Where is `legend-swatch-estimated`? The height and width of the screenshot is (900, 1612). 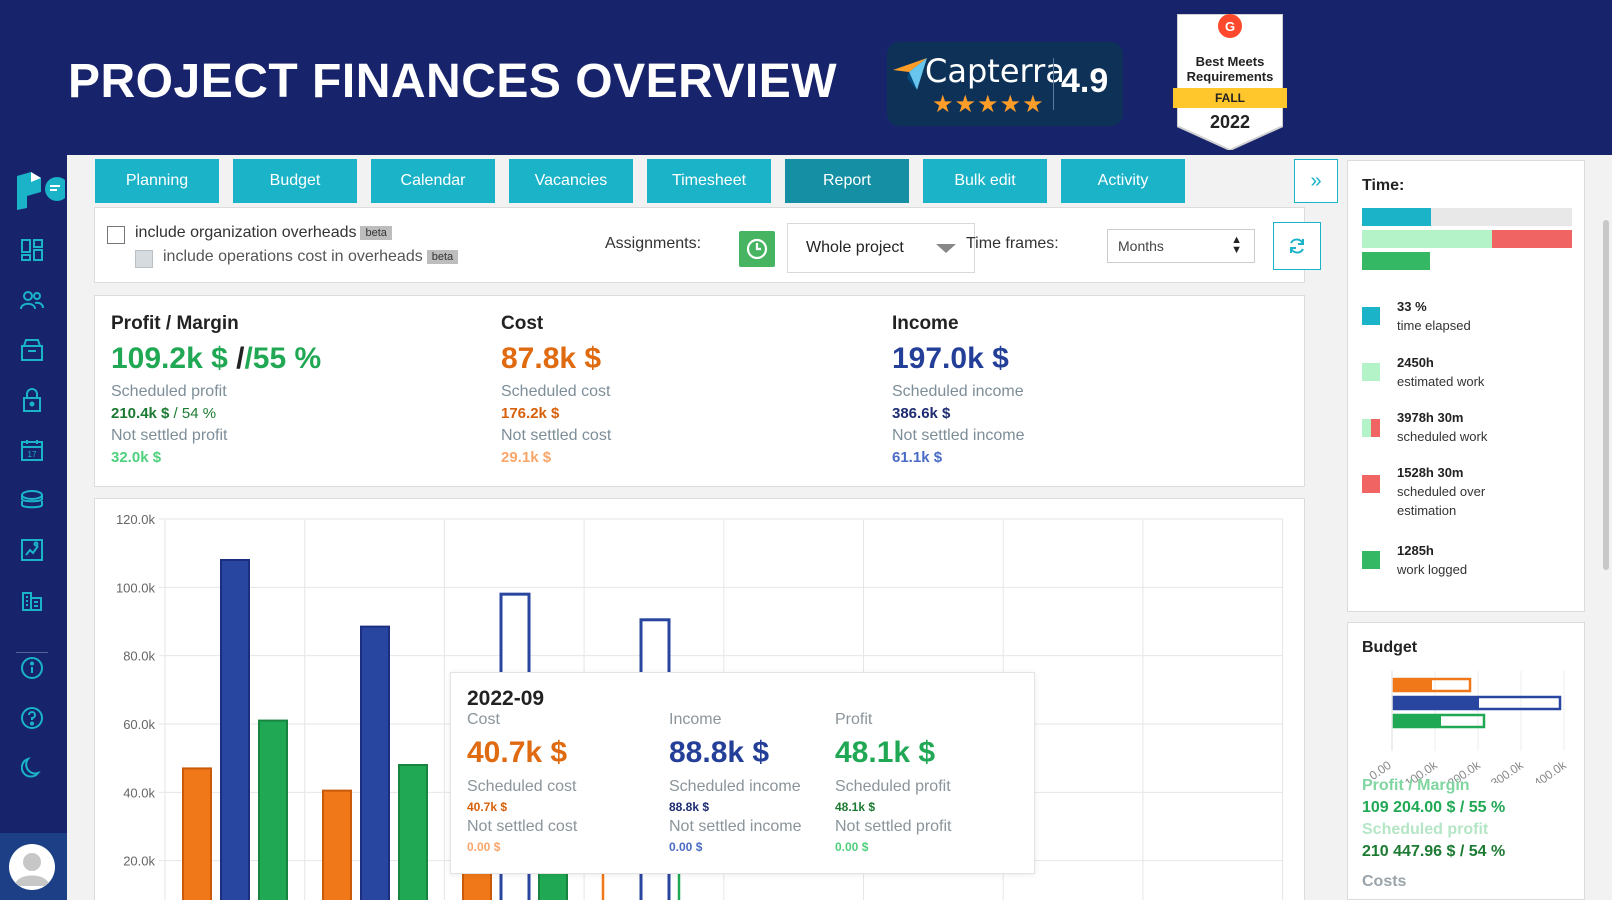
legend-swatch-estimated is located at coordinates (1371, 372).